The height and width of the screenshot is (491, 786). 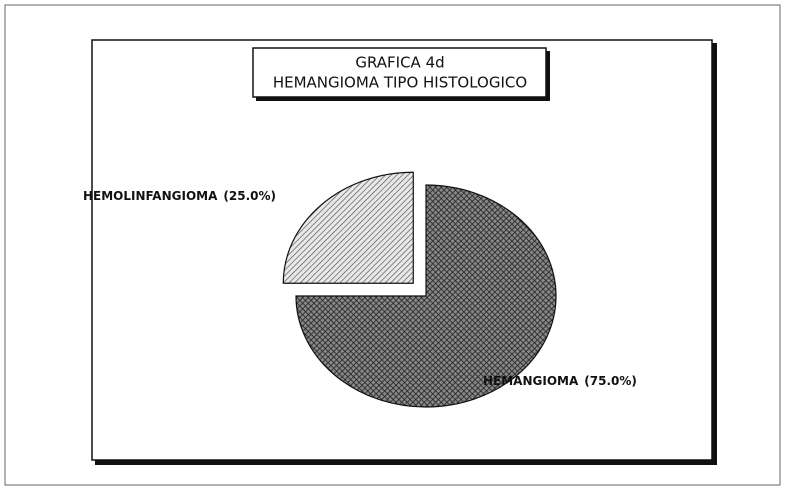 I want to click on slice-value-label: (25.0%), so click(x=249, y=196).